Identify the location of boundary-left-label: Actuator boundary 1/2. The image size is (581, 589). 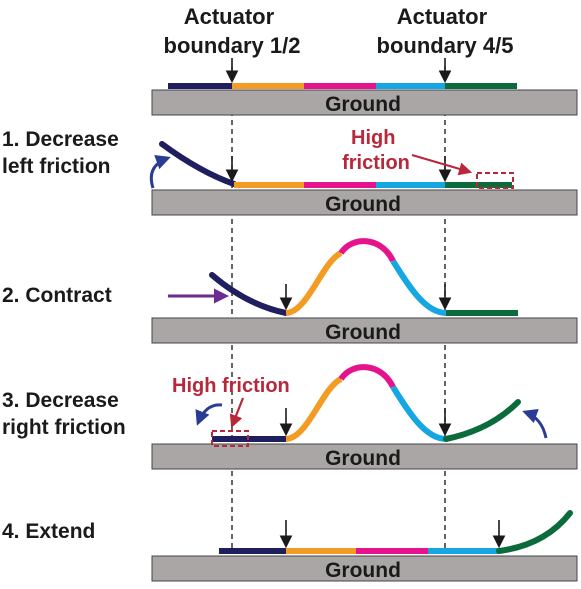
(232, 31).